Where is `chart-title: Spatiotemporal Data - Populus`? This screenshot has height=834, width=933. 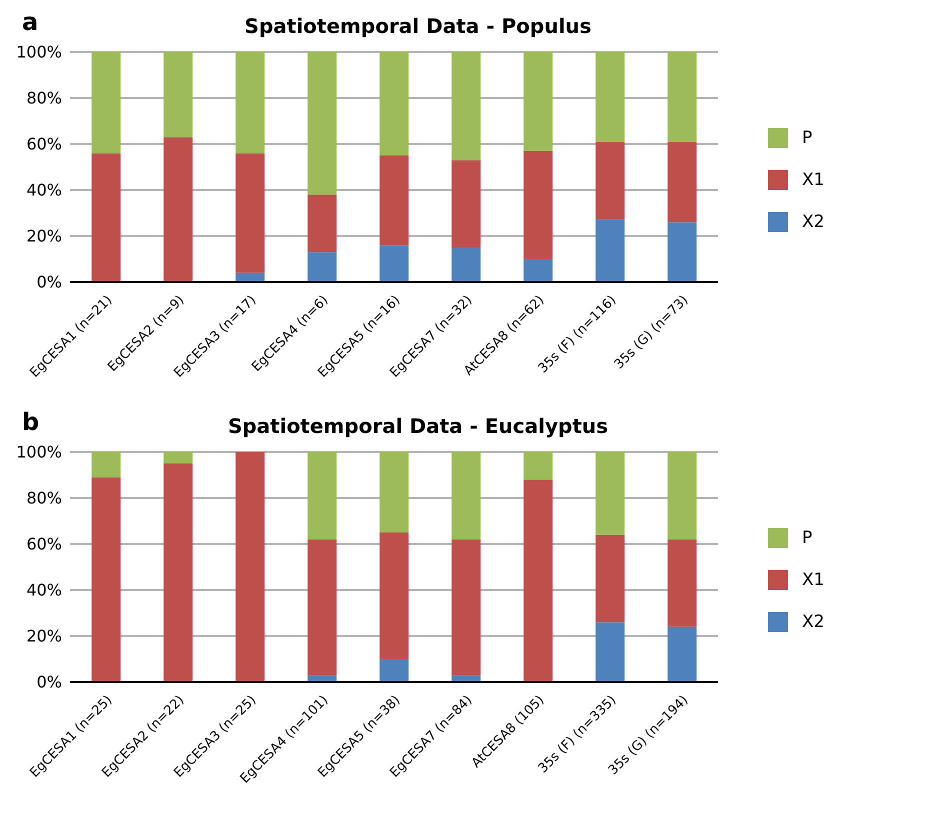
chart-title: Spatiotemporal Data - Populus is located at coordinates (418, 26).